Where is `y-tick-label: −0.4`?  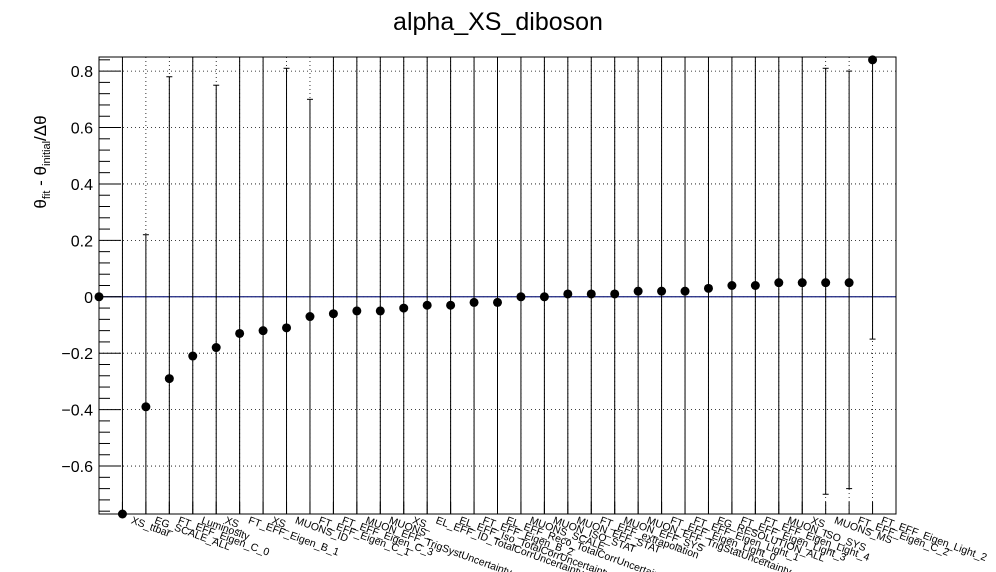 y-tick-label: −0.4 is located at coordinates (77, 411).